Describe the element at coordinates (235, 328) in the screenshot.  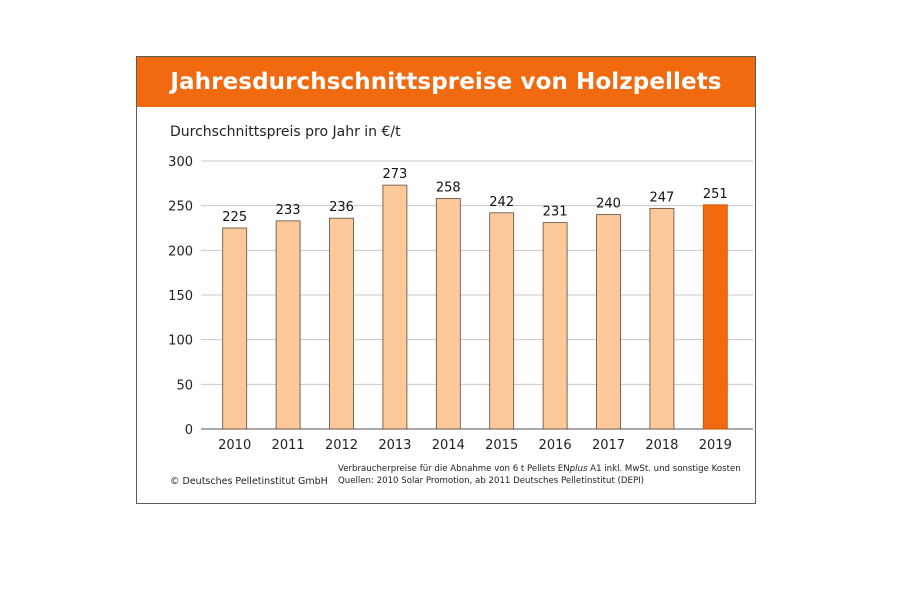
I see `bar-2010` at that location.